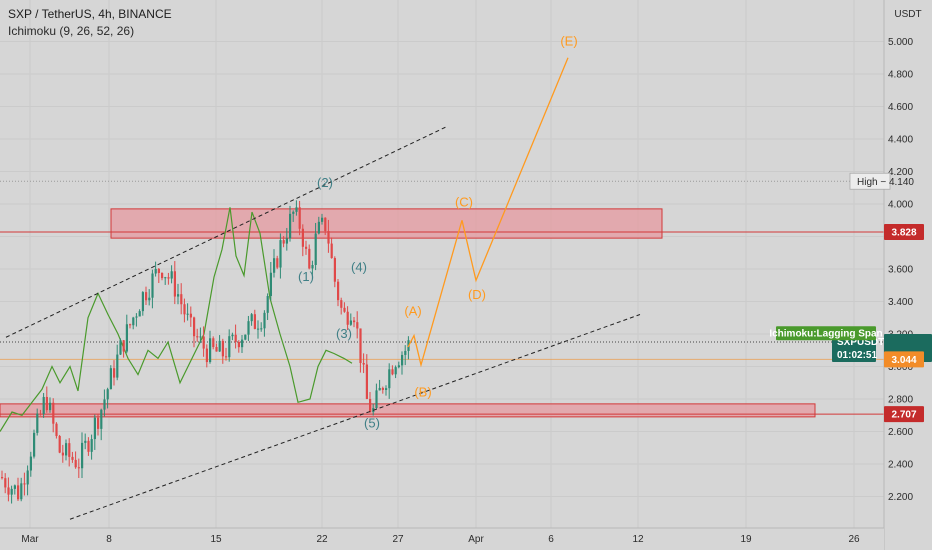  Describe the element at coordinates (854, 539) in the screenshot. I see `time-tick: 26` at that location.